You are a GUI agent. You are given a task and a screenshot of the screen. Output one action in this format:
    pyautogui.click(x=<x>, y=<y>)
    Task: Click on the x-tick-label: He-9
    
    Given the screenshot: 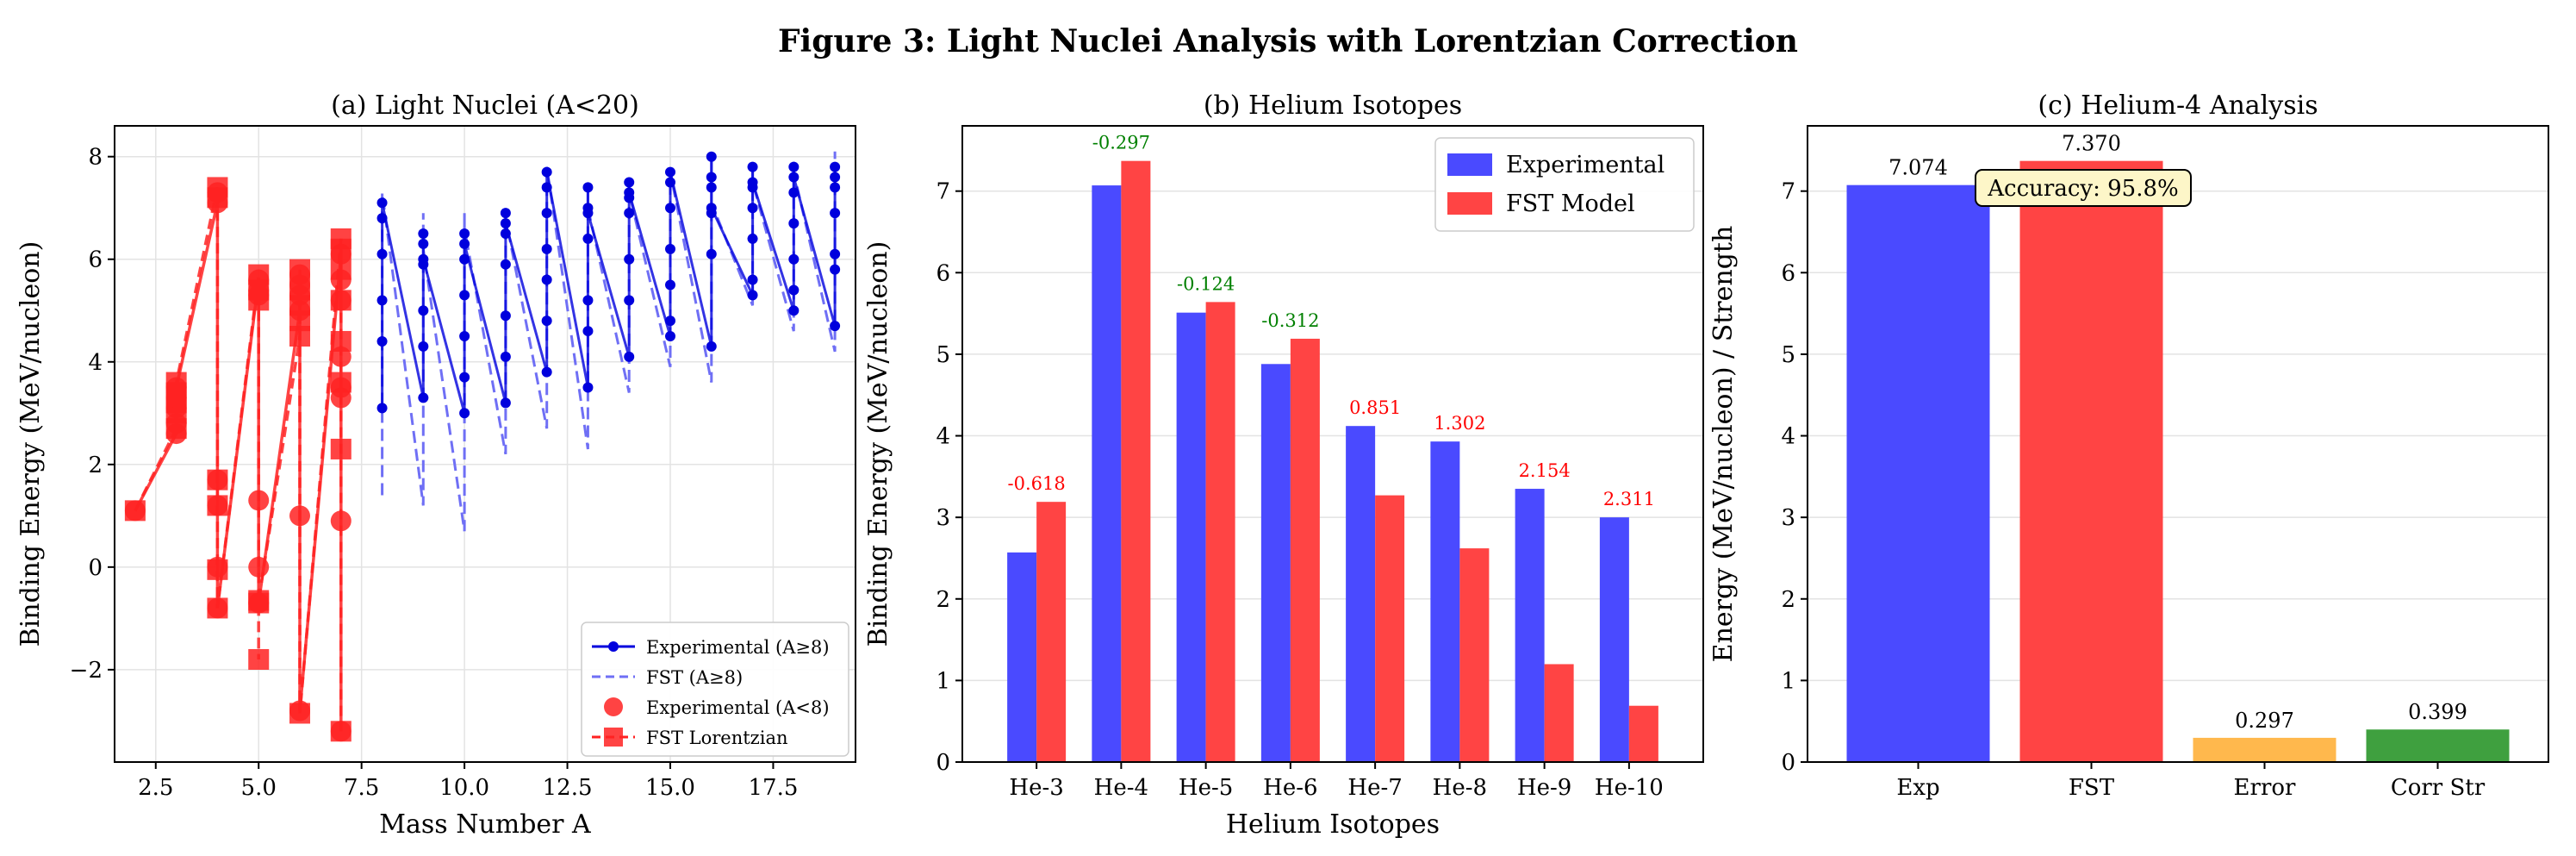 What is the action you would take?
    pyautogui.click(x=1544, y=788)
    